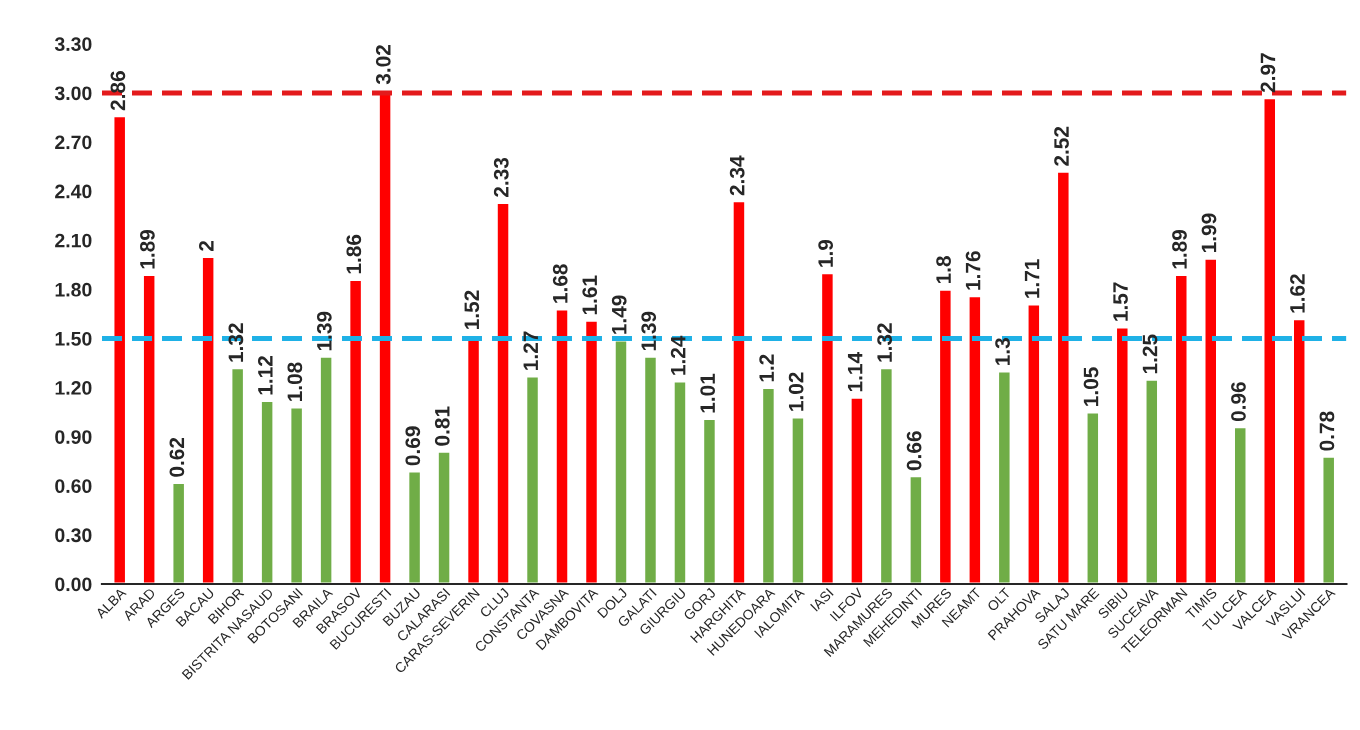  What do you see at coordinates (73, 289) in the screenshot?
I see `y-tick-label: 1.80` at bounding box center [73, 289].